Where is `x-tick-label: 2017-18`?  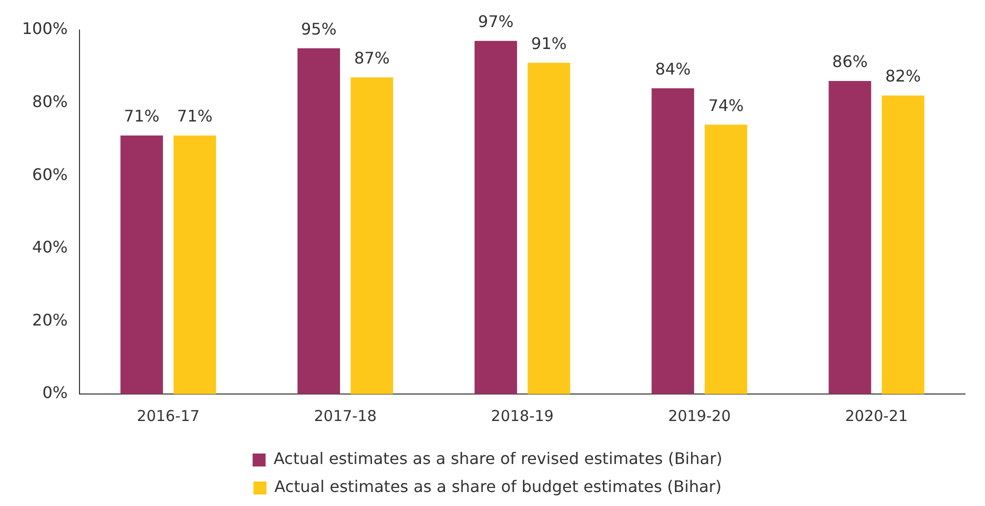 x-tick-label: 2017-18 is located at coordinates (345, 415).